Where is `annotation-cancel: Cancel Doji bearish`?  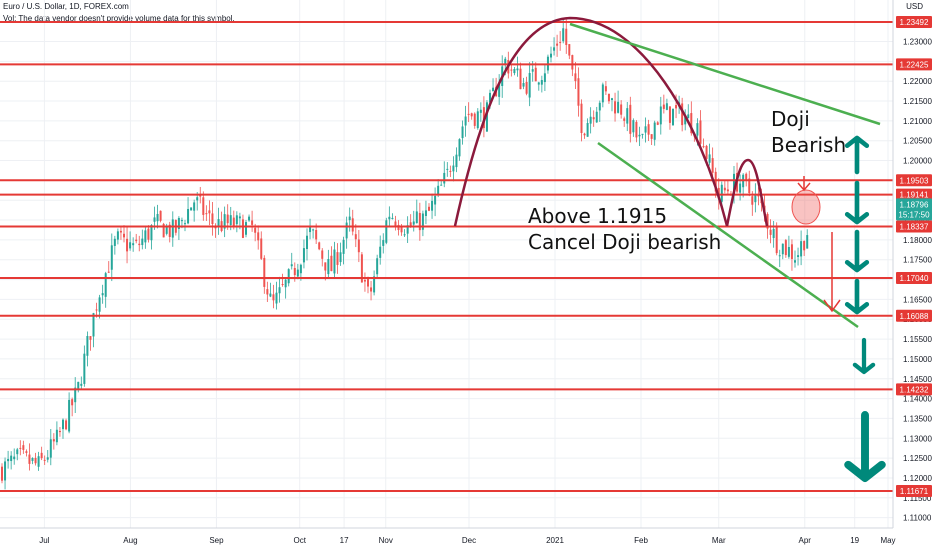
annotation-cancel: Cancel Doji bearish is located at coordinates (624, 242).